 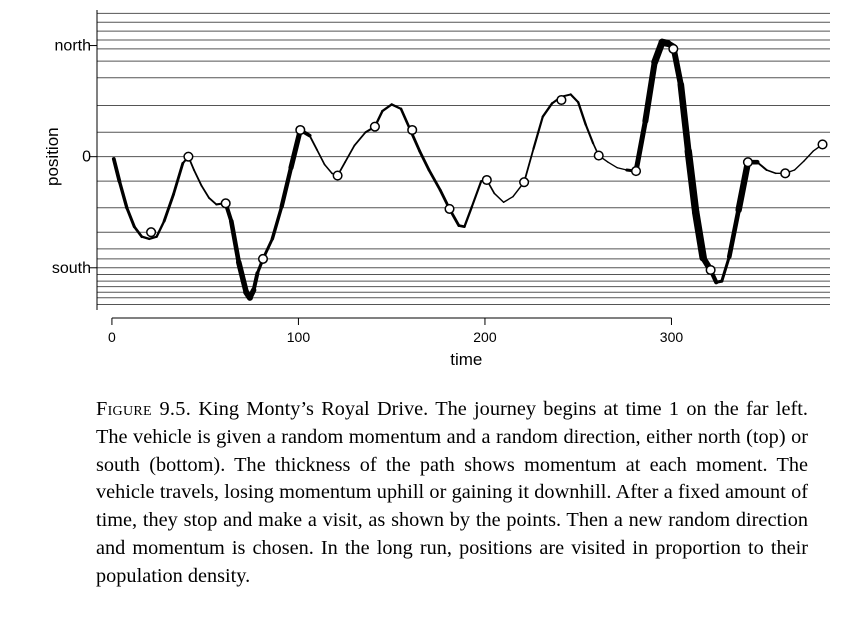 What do you see at coordinates (71, 268) in the screenshot?
I see `y-tick-label: south` at bounding box center [71, 268].